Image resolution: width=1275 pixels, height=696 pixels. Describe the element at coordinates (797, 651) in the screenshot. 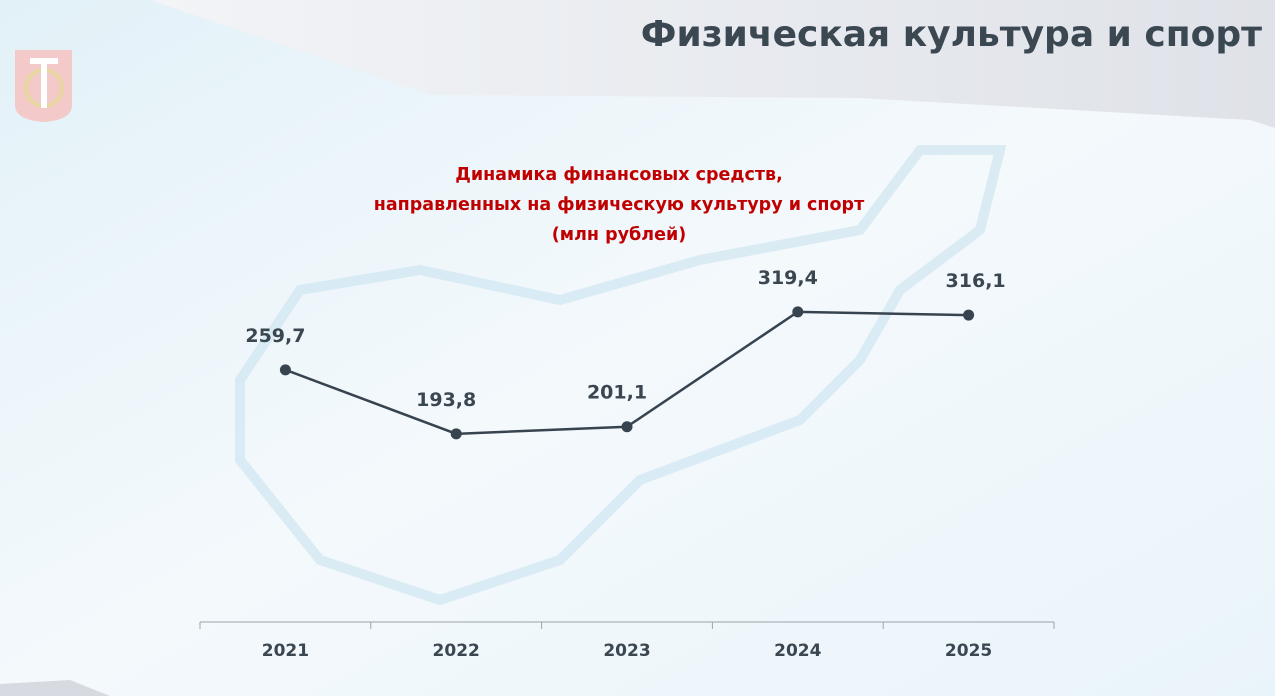

I see `x-tick-label: 2024` at that location.